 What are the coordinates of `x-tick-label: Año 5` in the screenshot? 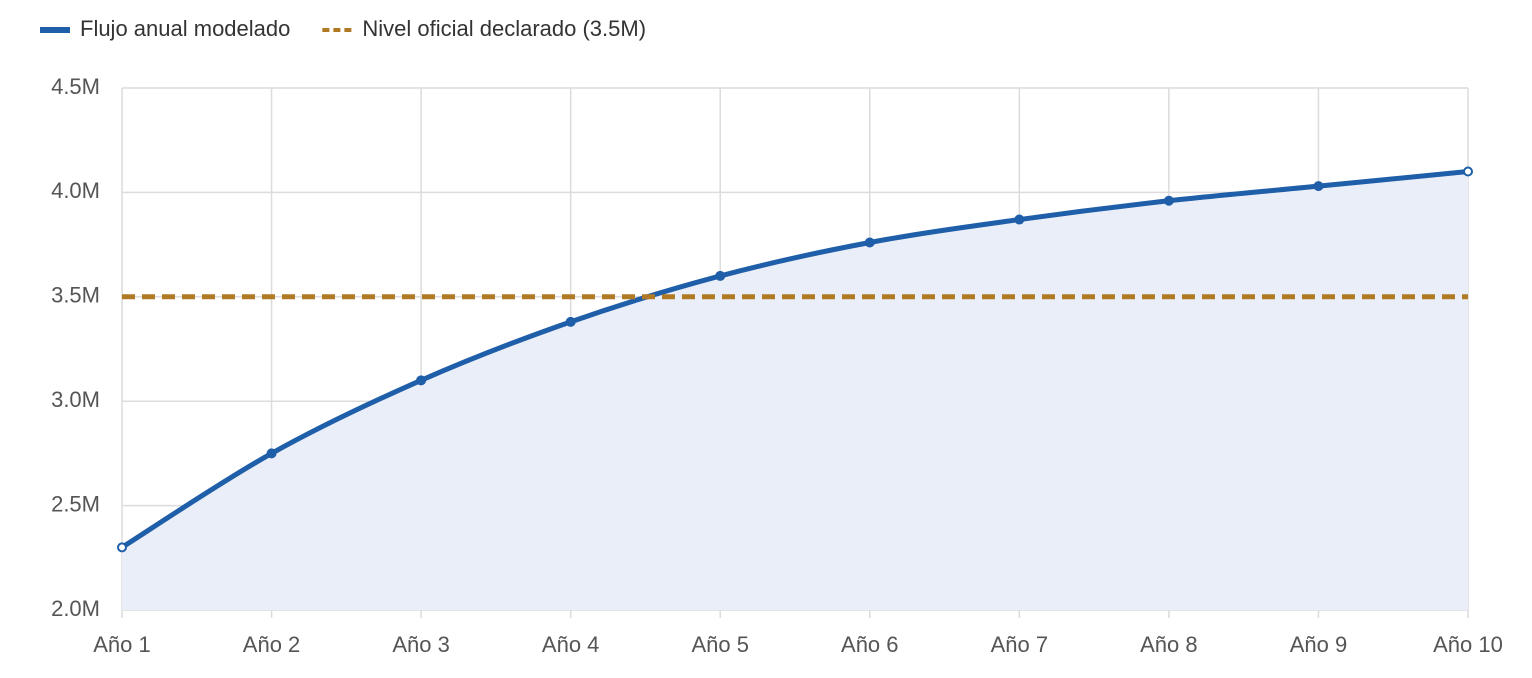 It's located at (720, 644).